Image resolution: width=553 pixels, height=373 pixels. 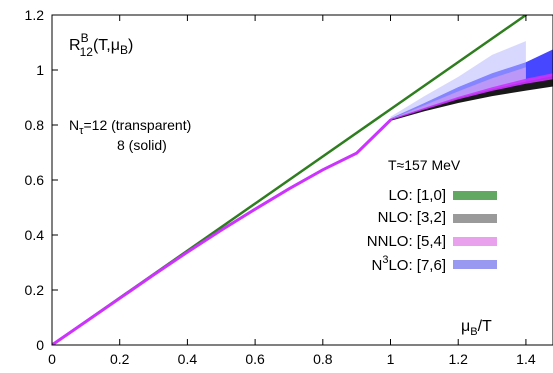 What do you see at coordinates (35, 180) in the screenshot?
I see `y-tick-label-3: 0.6` at bounding box center [35, 180].